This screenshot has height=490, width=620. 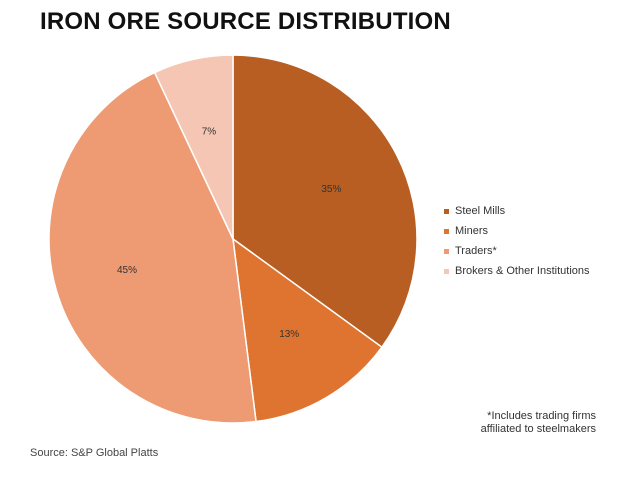 What do you see at coordinates (480, 211) in the screenshot?
I see `legend-label: Steel Mills` at bounding box center [480, 211].